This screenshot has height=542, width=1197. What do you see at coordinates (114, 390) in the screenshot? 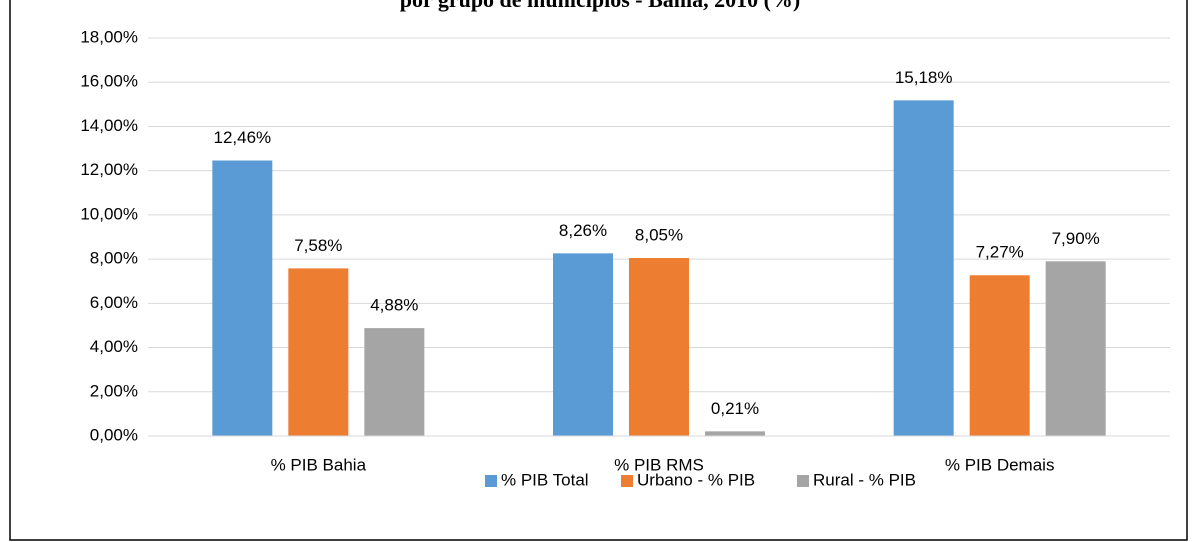
I see `y-tick-label: 2,00%` at bounding box center [114, 390].